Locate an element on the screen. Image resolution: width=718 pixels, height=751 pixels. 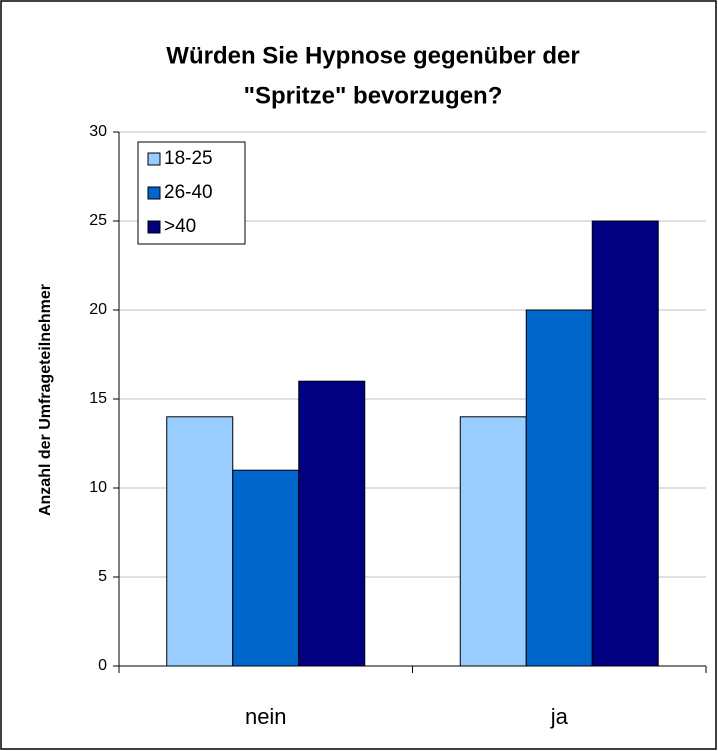
x-tick-label: nein is located at coordinates (266, 716).